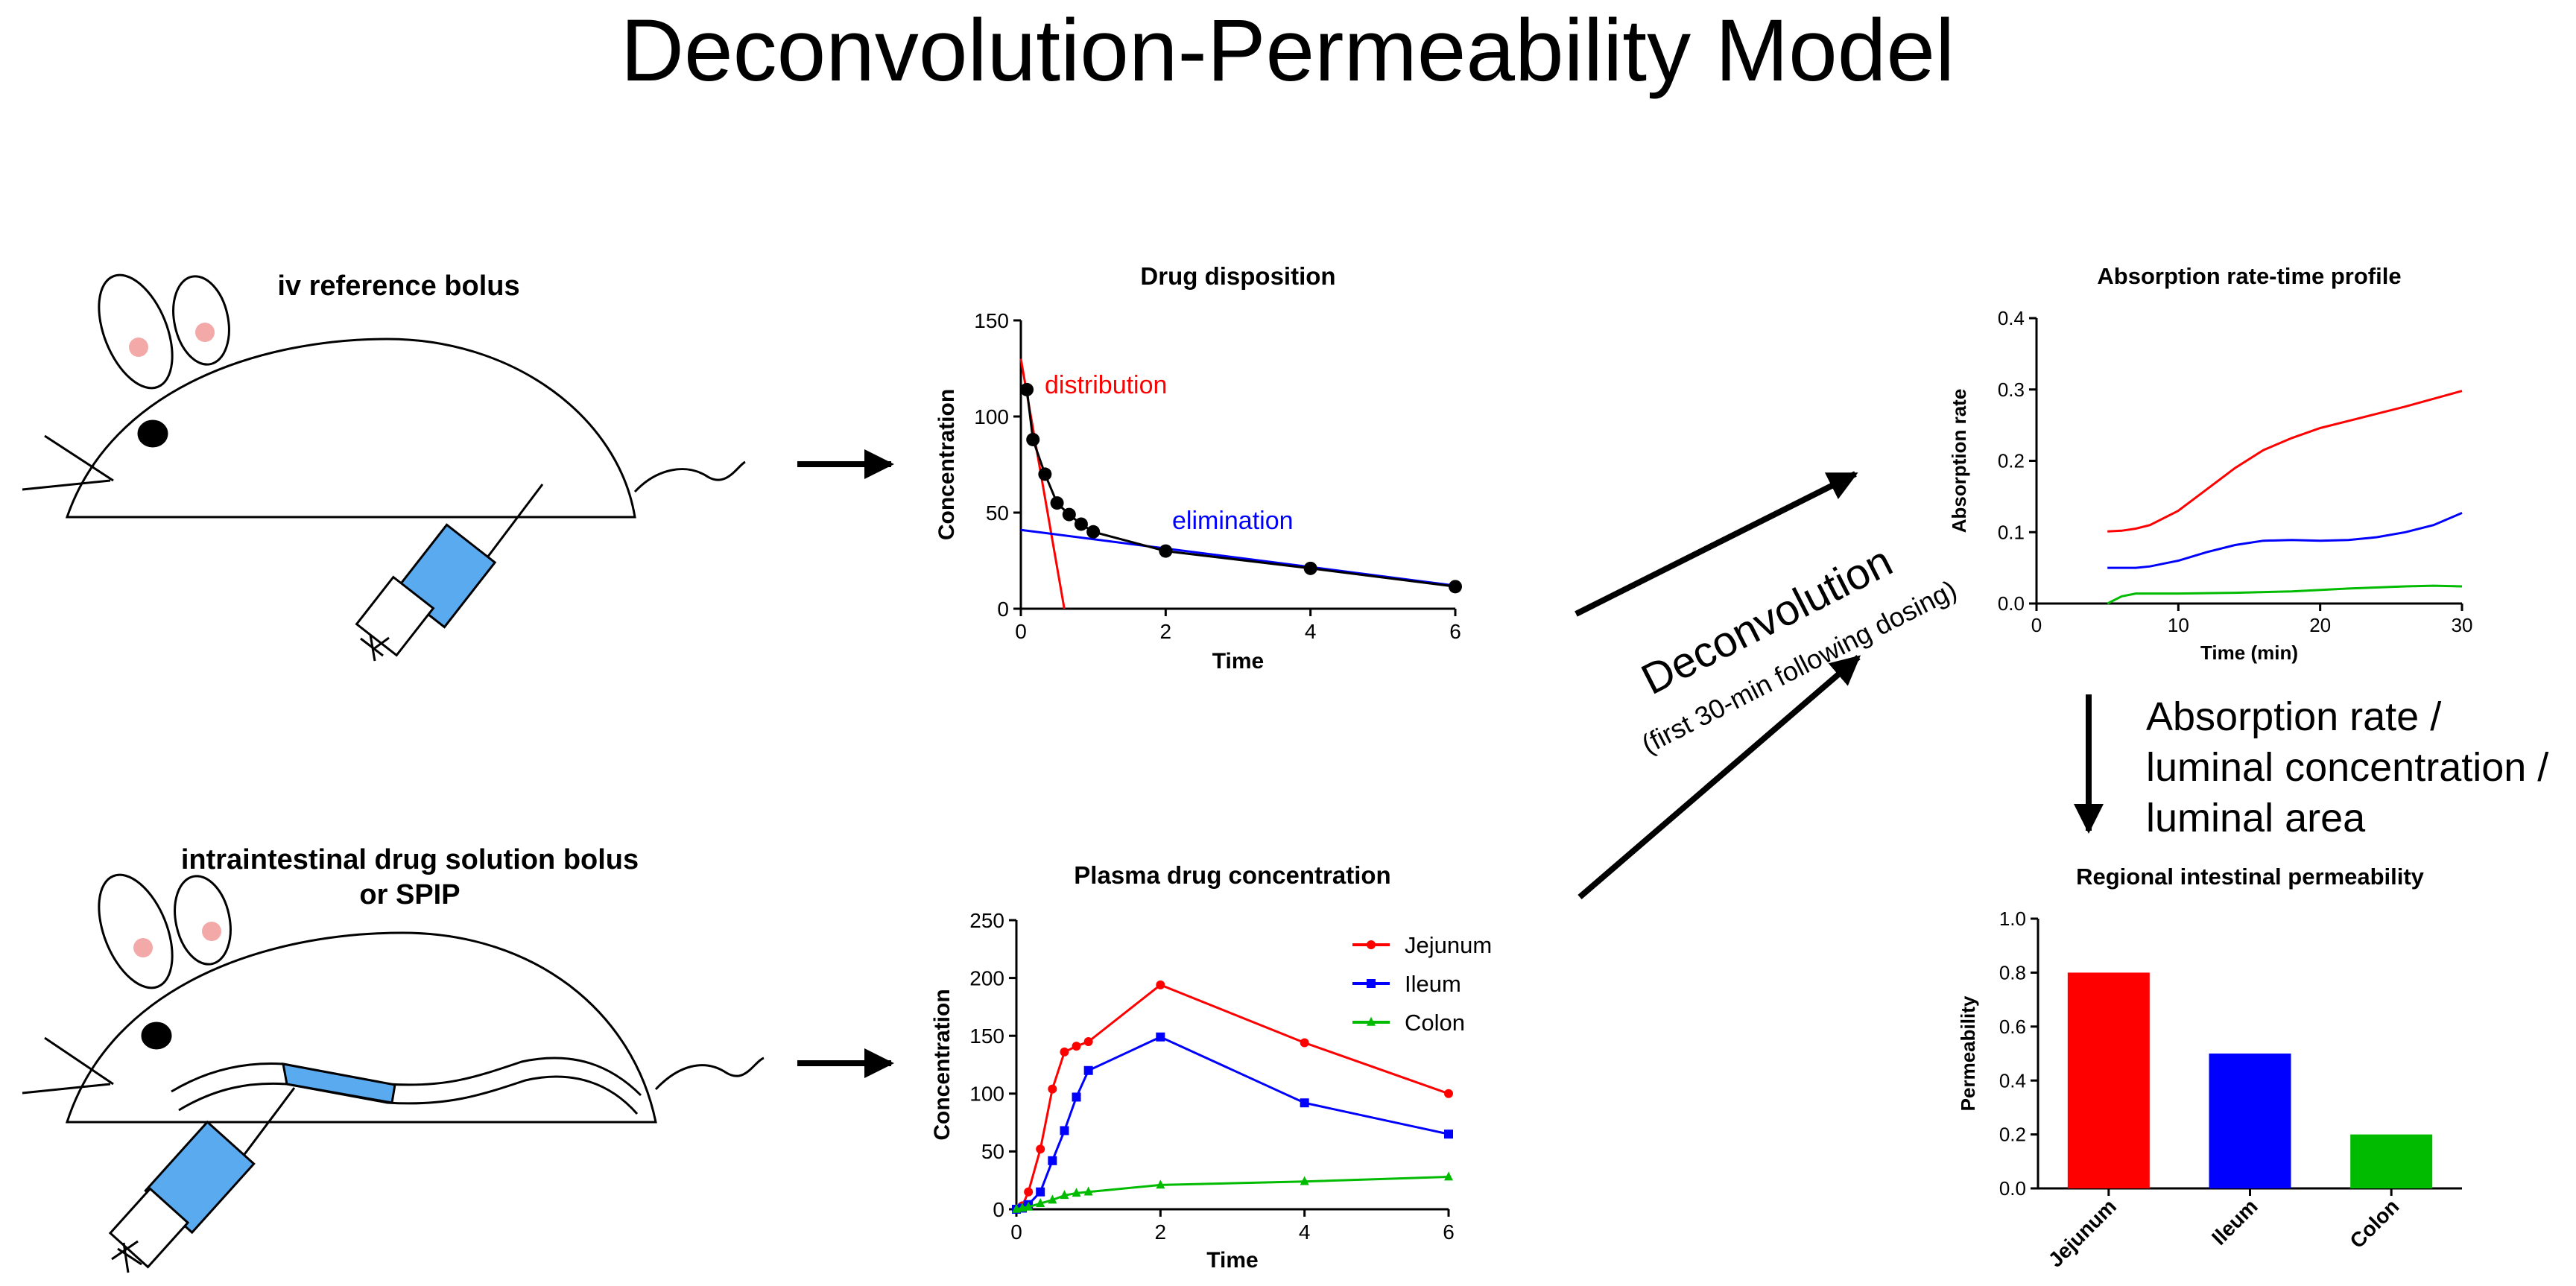 Image resolution: width=2576 pixels, height=1286 pixels. I want to click on y-tick-label: 0, so click(999, 1209).